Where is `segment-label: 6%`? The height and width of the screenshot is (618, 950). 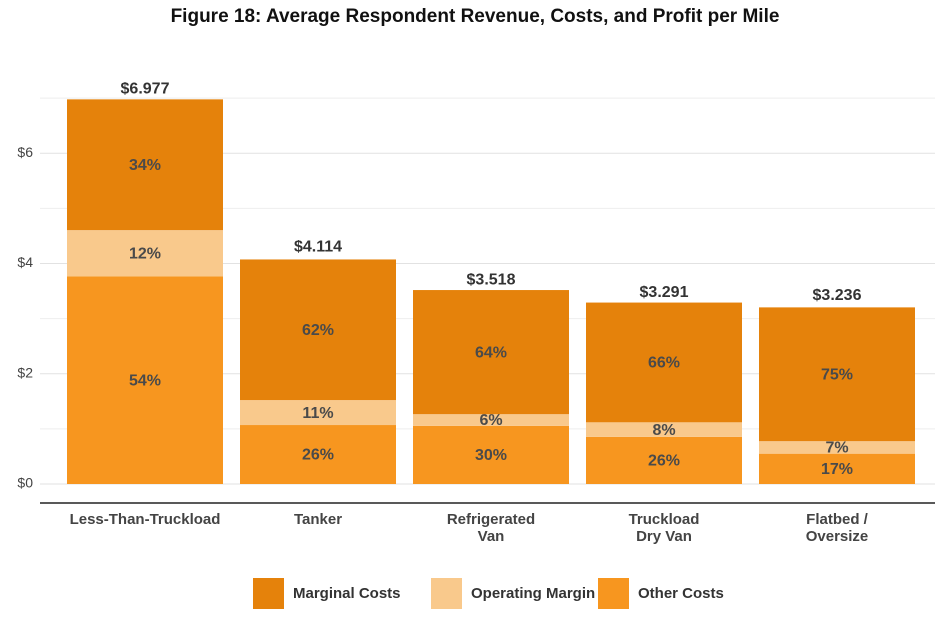 segment-label: 6% is located at coordinates (490, 420).